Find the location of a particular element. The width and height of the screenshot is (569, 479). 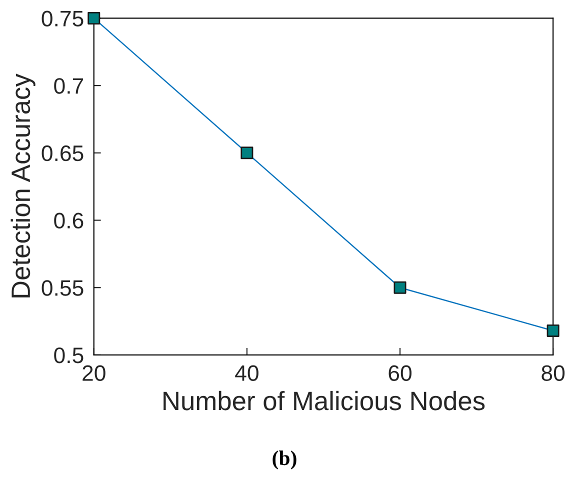

x-tick-label: 80 is located at coordinates (553, 373).